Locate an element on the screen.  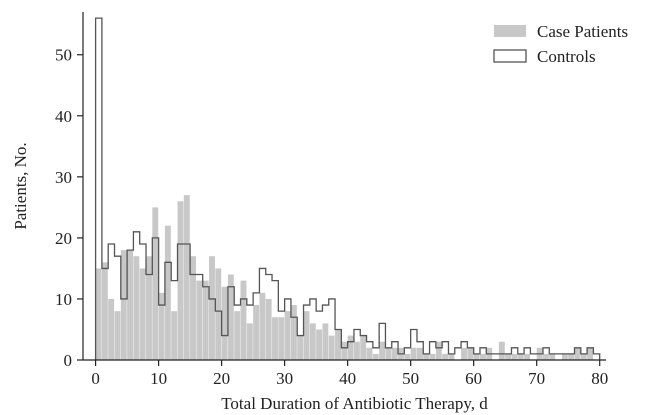
x-tick-label: 0 is located at coordinates (95, 378).